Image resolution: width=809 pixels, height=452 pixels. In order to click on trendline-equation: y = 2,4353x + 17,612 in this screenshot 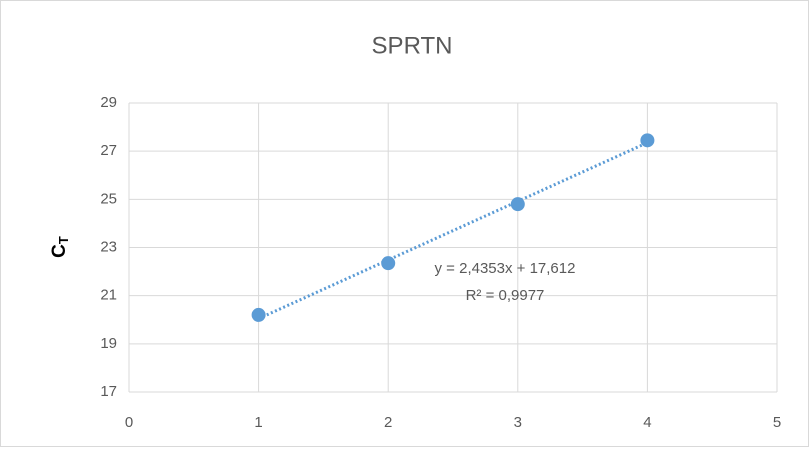, I will do `click(505, 268)`.